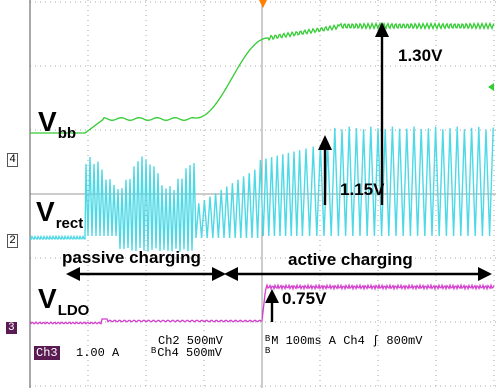  I want to click on label-115v: 1.15V, so click(362, 190).